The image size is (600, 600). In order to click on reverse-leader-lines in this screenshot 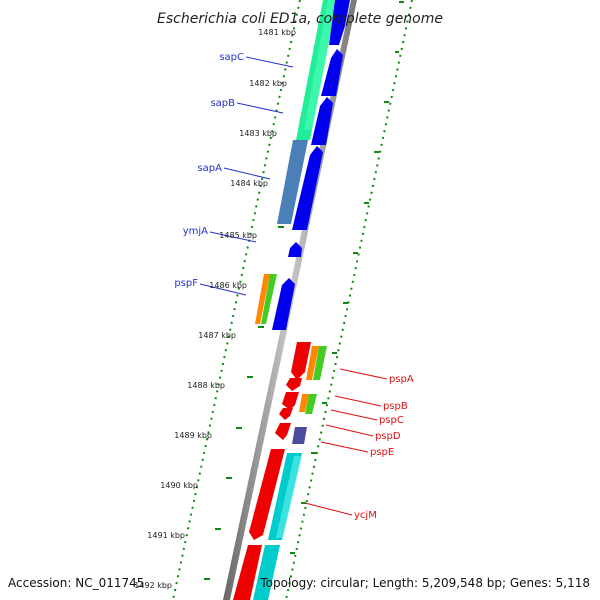, I will do `click(346, 442)`.